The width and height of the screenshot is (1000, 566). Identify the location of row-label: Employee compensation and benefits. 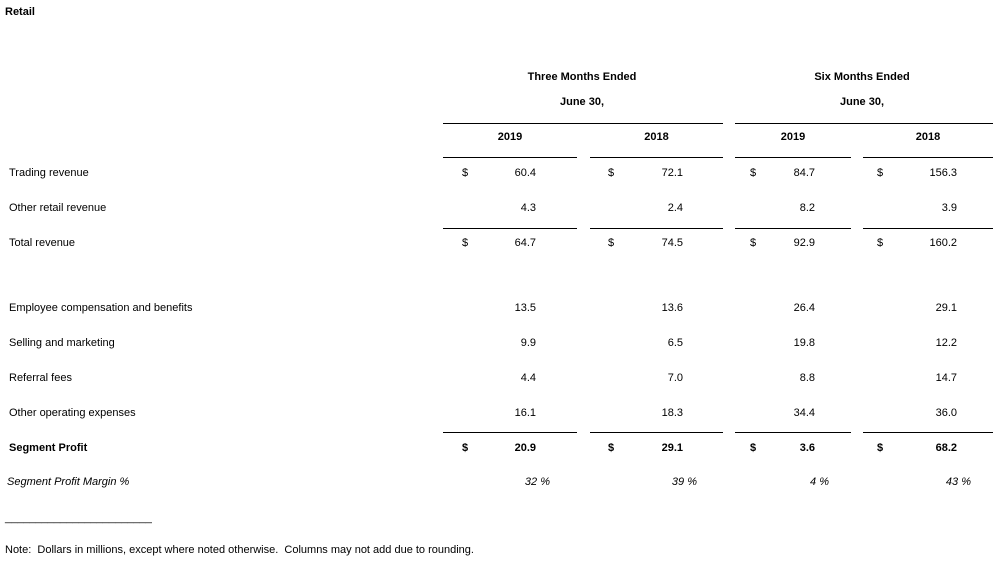
(101, 308).